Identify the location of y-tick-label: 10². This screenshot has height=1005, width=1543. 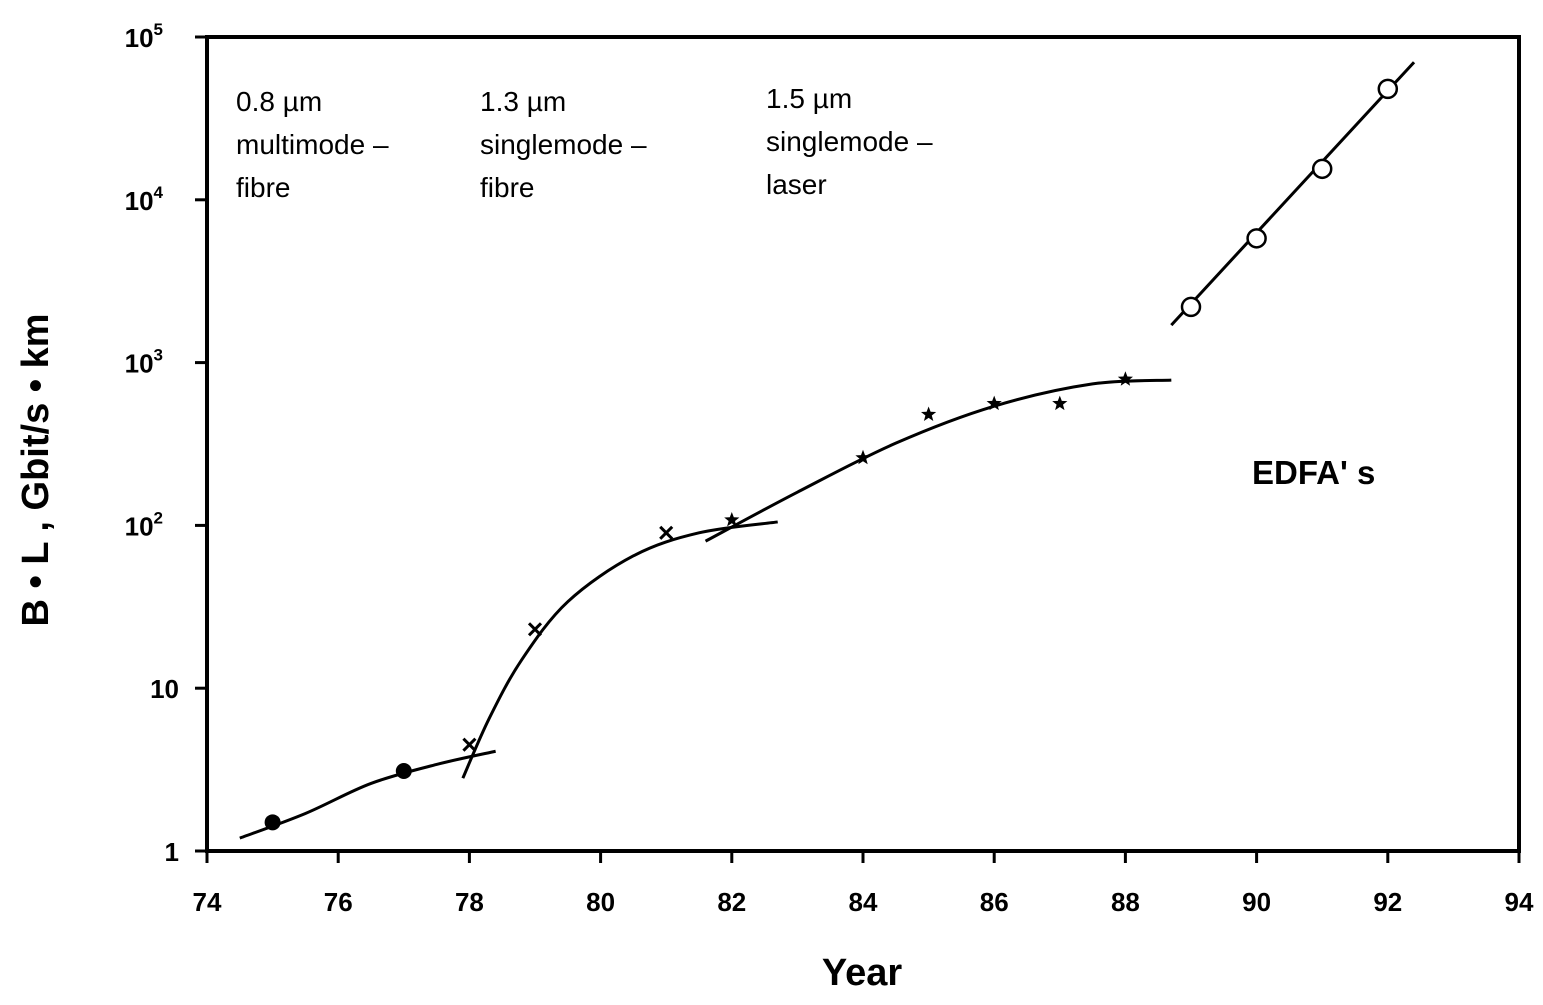
(144, 524).